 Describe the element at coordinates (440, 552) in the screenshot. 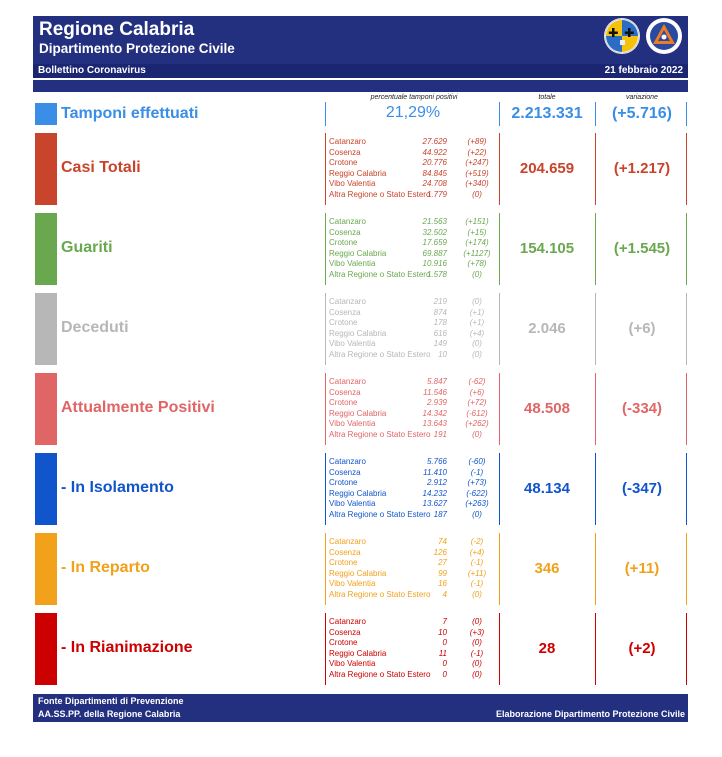

I see `province-value: 126` at that location.